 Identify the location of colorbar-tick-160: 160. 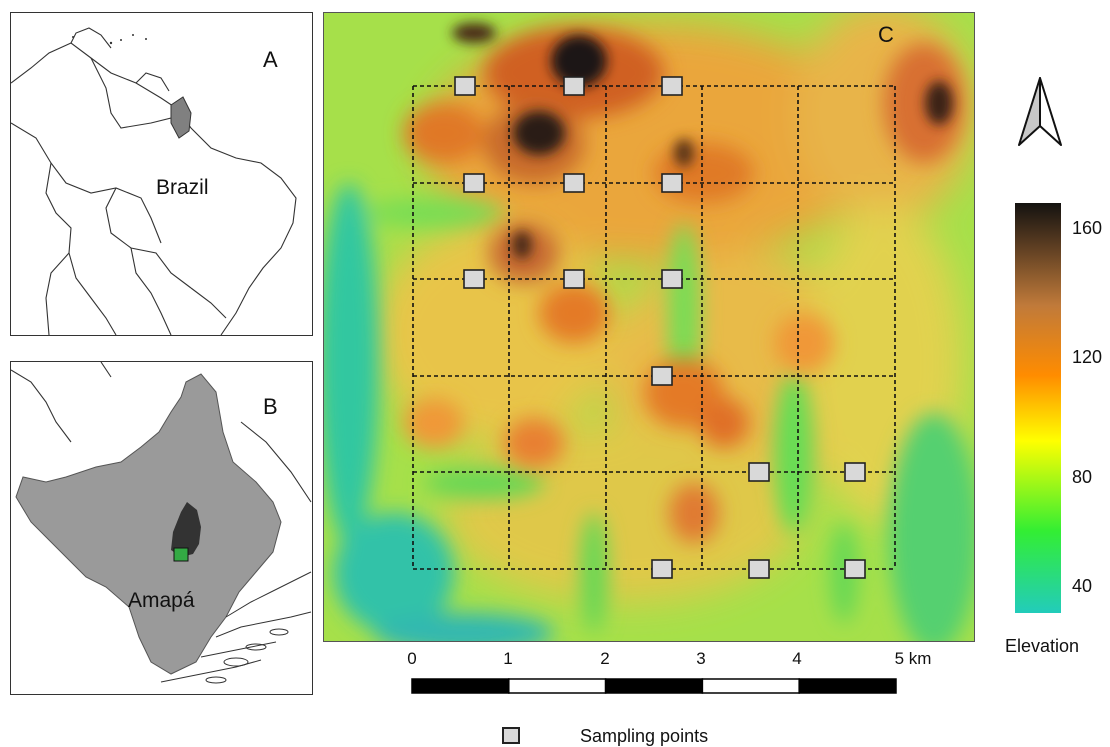
(1087, 228).